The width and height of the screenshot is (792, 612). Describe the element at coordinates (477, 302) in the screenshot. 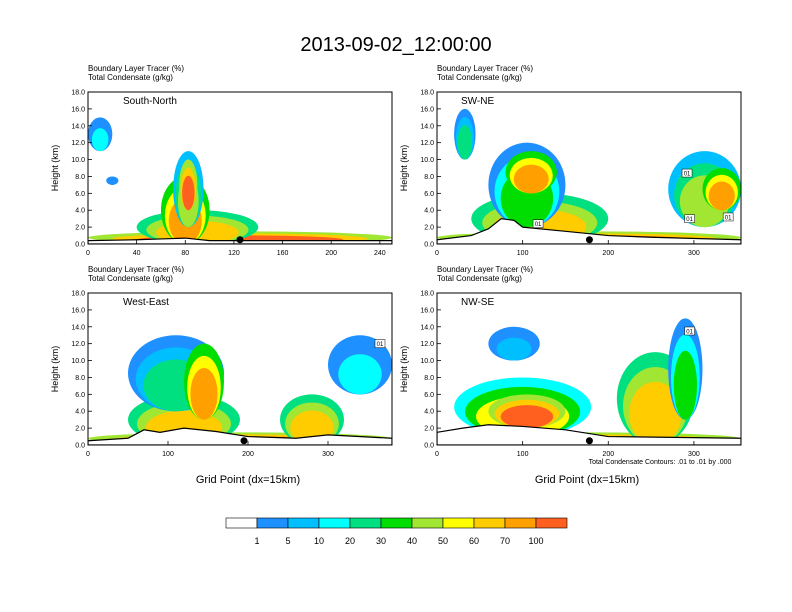

I see `panel-label: NW-SE` at that location.